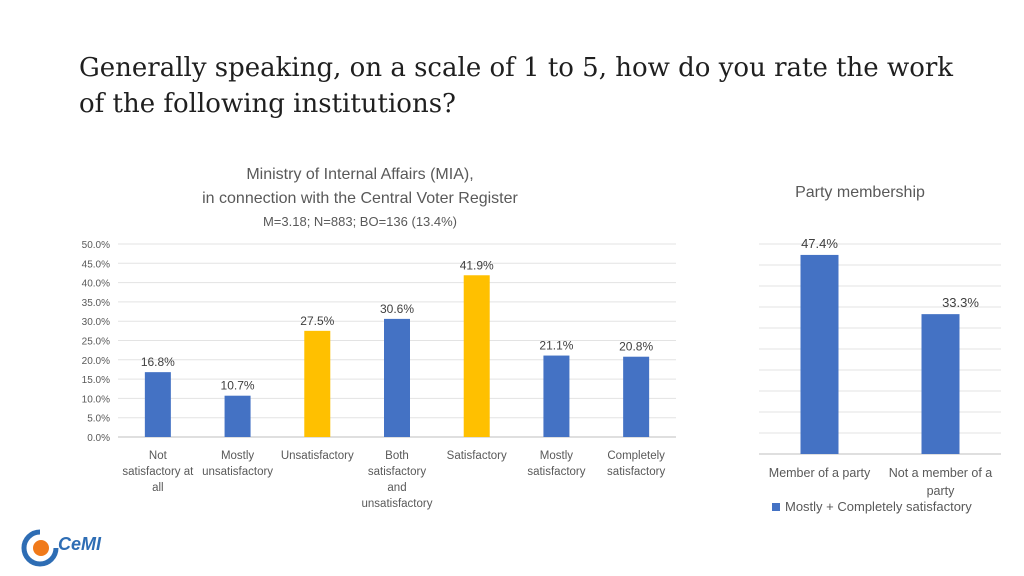 This screenshot has height=576, width=1024. Describe the element at coordinates (98, 438) in the screenshot. I see `y-tick-label: 0.0%` at that location.